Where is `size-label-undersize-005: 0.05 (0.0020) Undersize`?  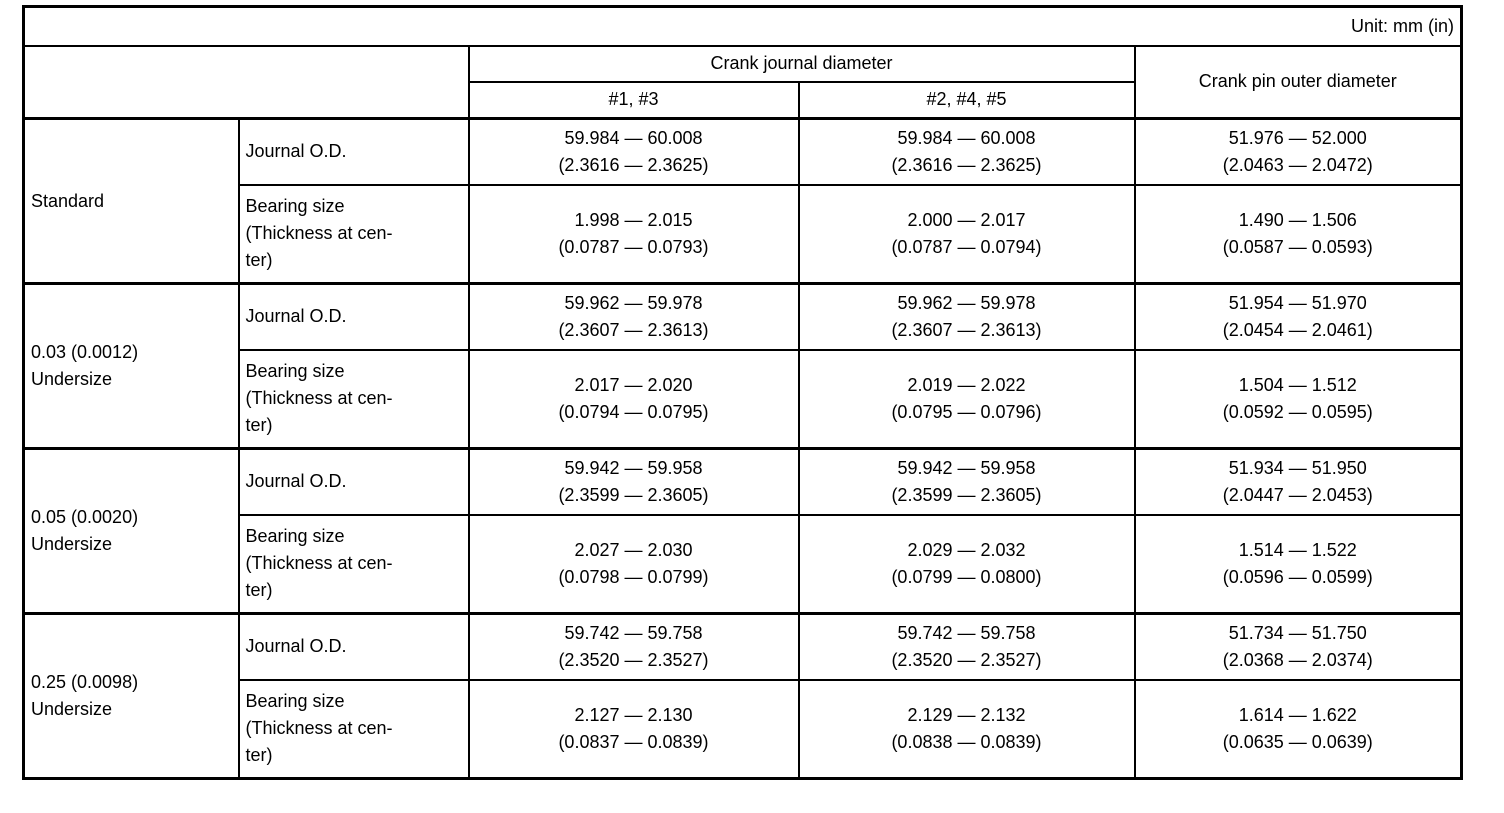
size-label-undersize-005: 0.05 (0.0020) Undersize is located at coordinates (131, 531).